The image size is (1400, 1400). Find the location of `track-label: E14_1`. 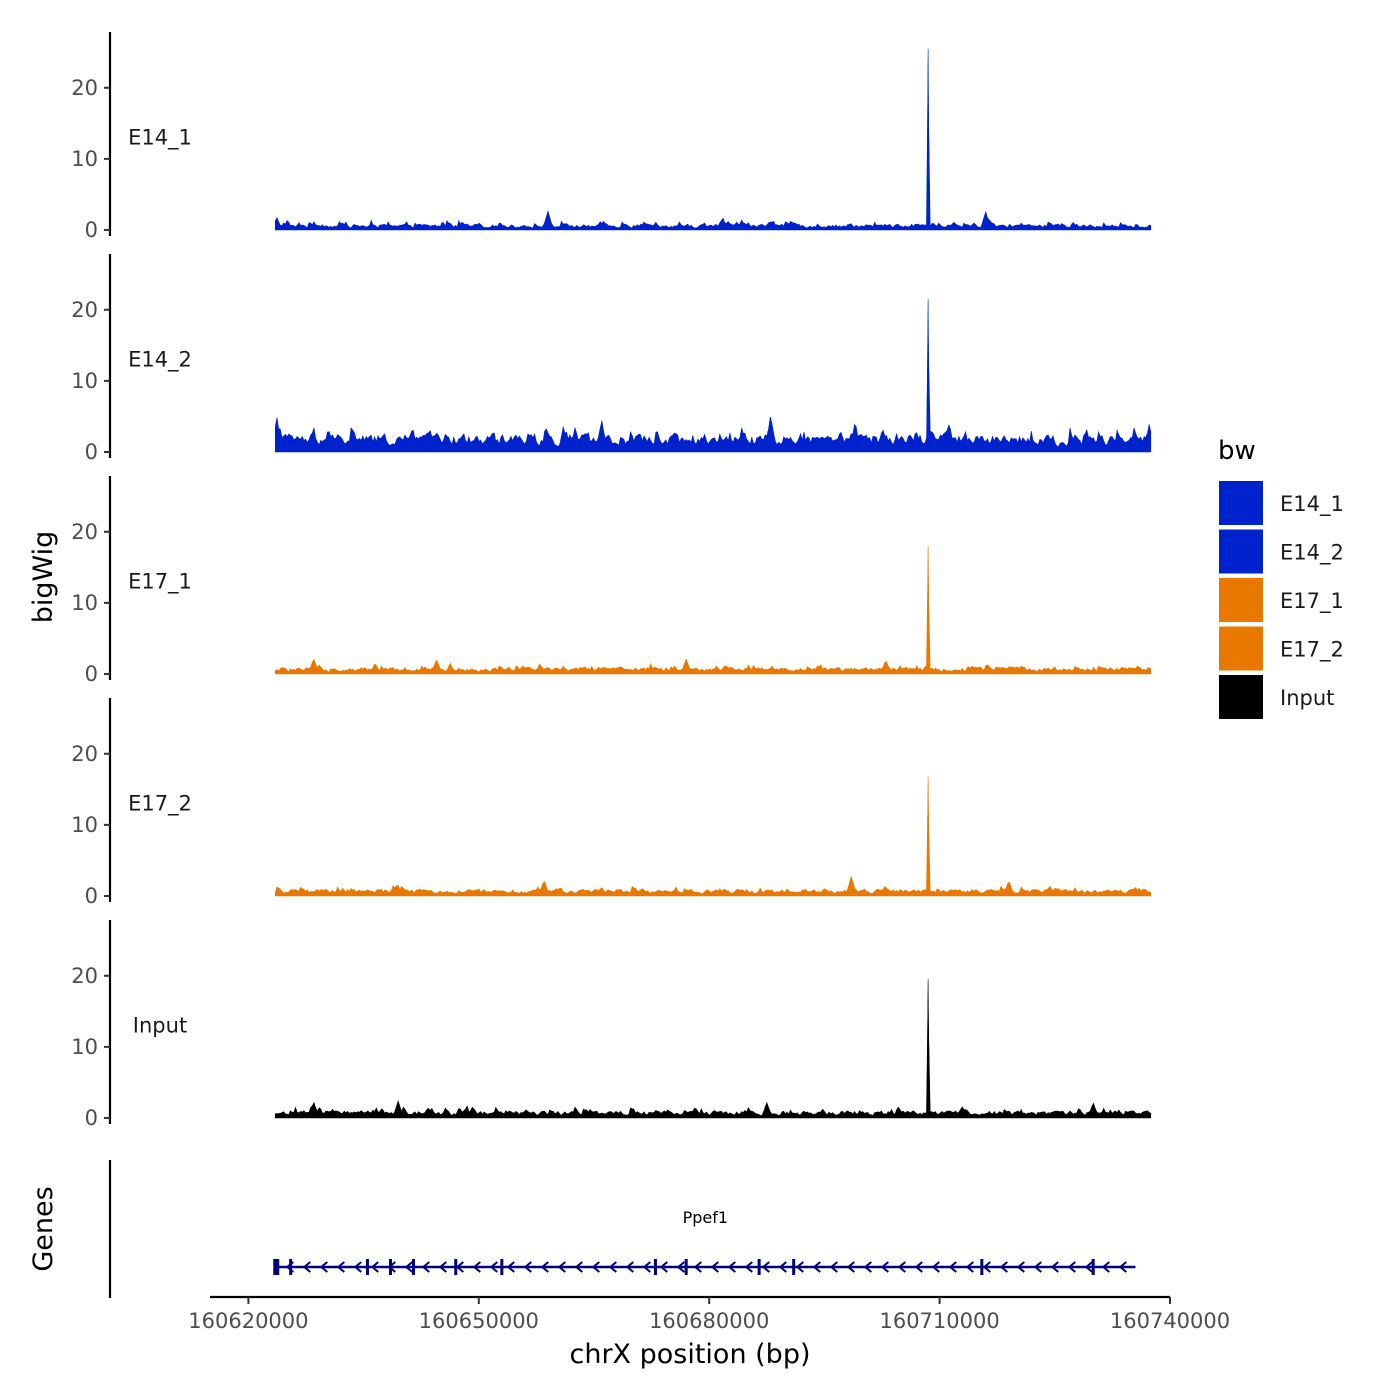

track-label: E14_1 is located at coordinates (160, 138).